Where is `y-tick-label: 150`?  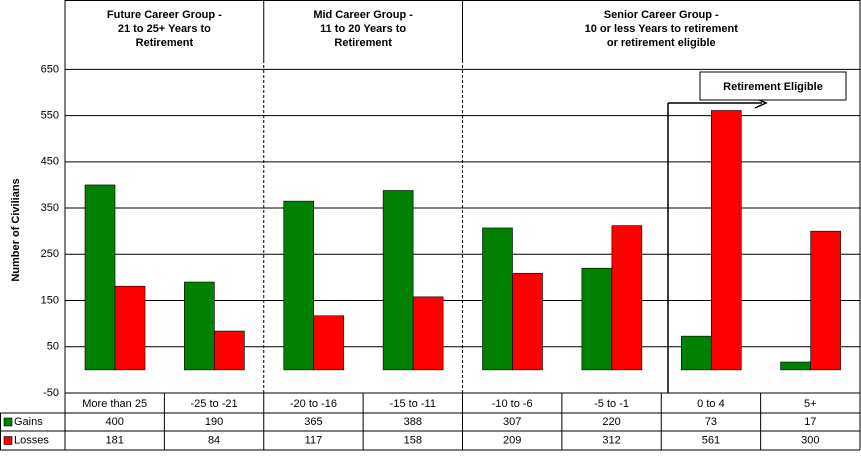
y-tick-label: 150 is located at coordinates (50, 300).